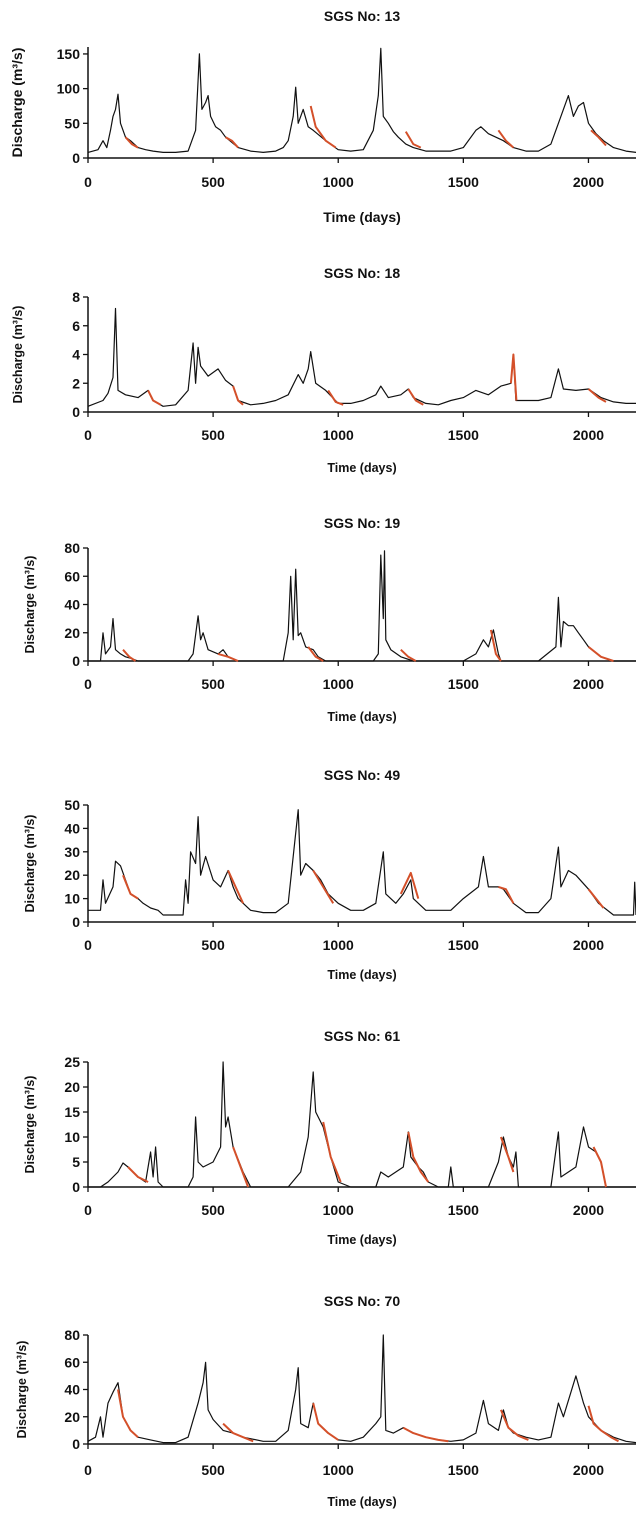  What do you see at coordinates (72, 1062) in the screenshot?
I see `y-tick-label: 25` at bounding box center [72, 1062].